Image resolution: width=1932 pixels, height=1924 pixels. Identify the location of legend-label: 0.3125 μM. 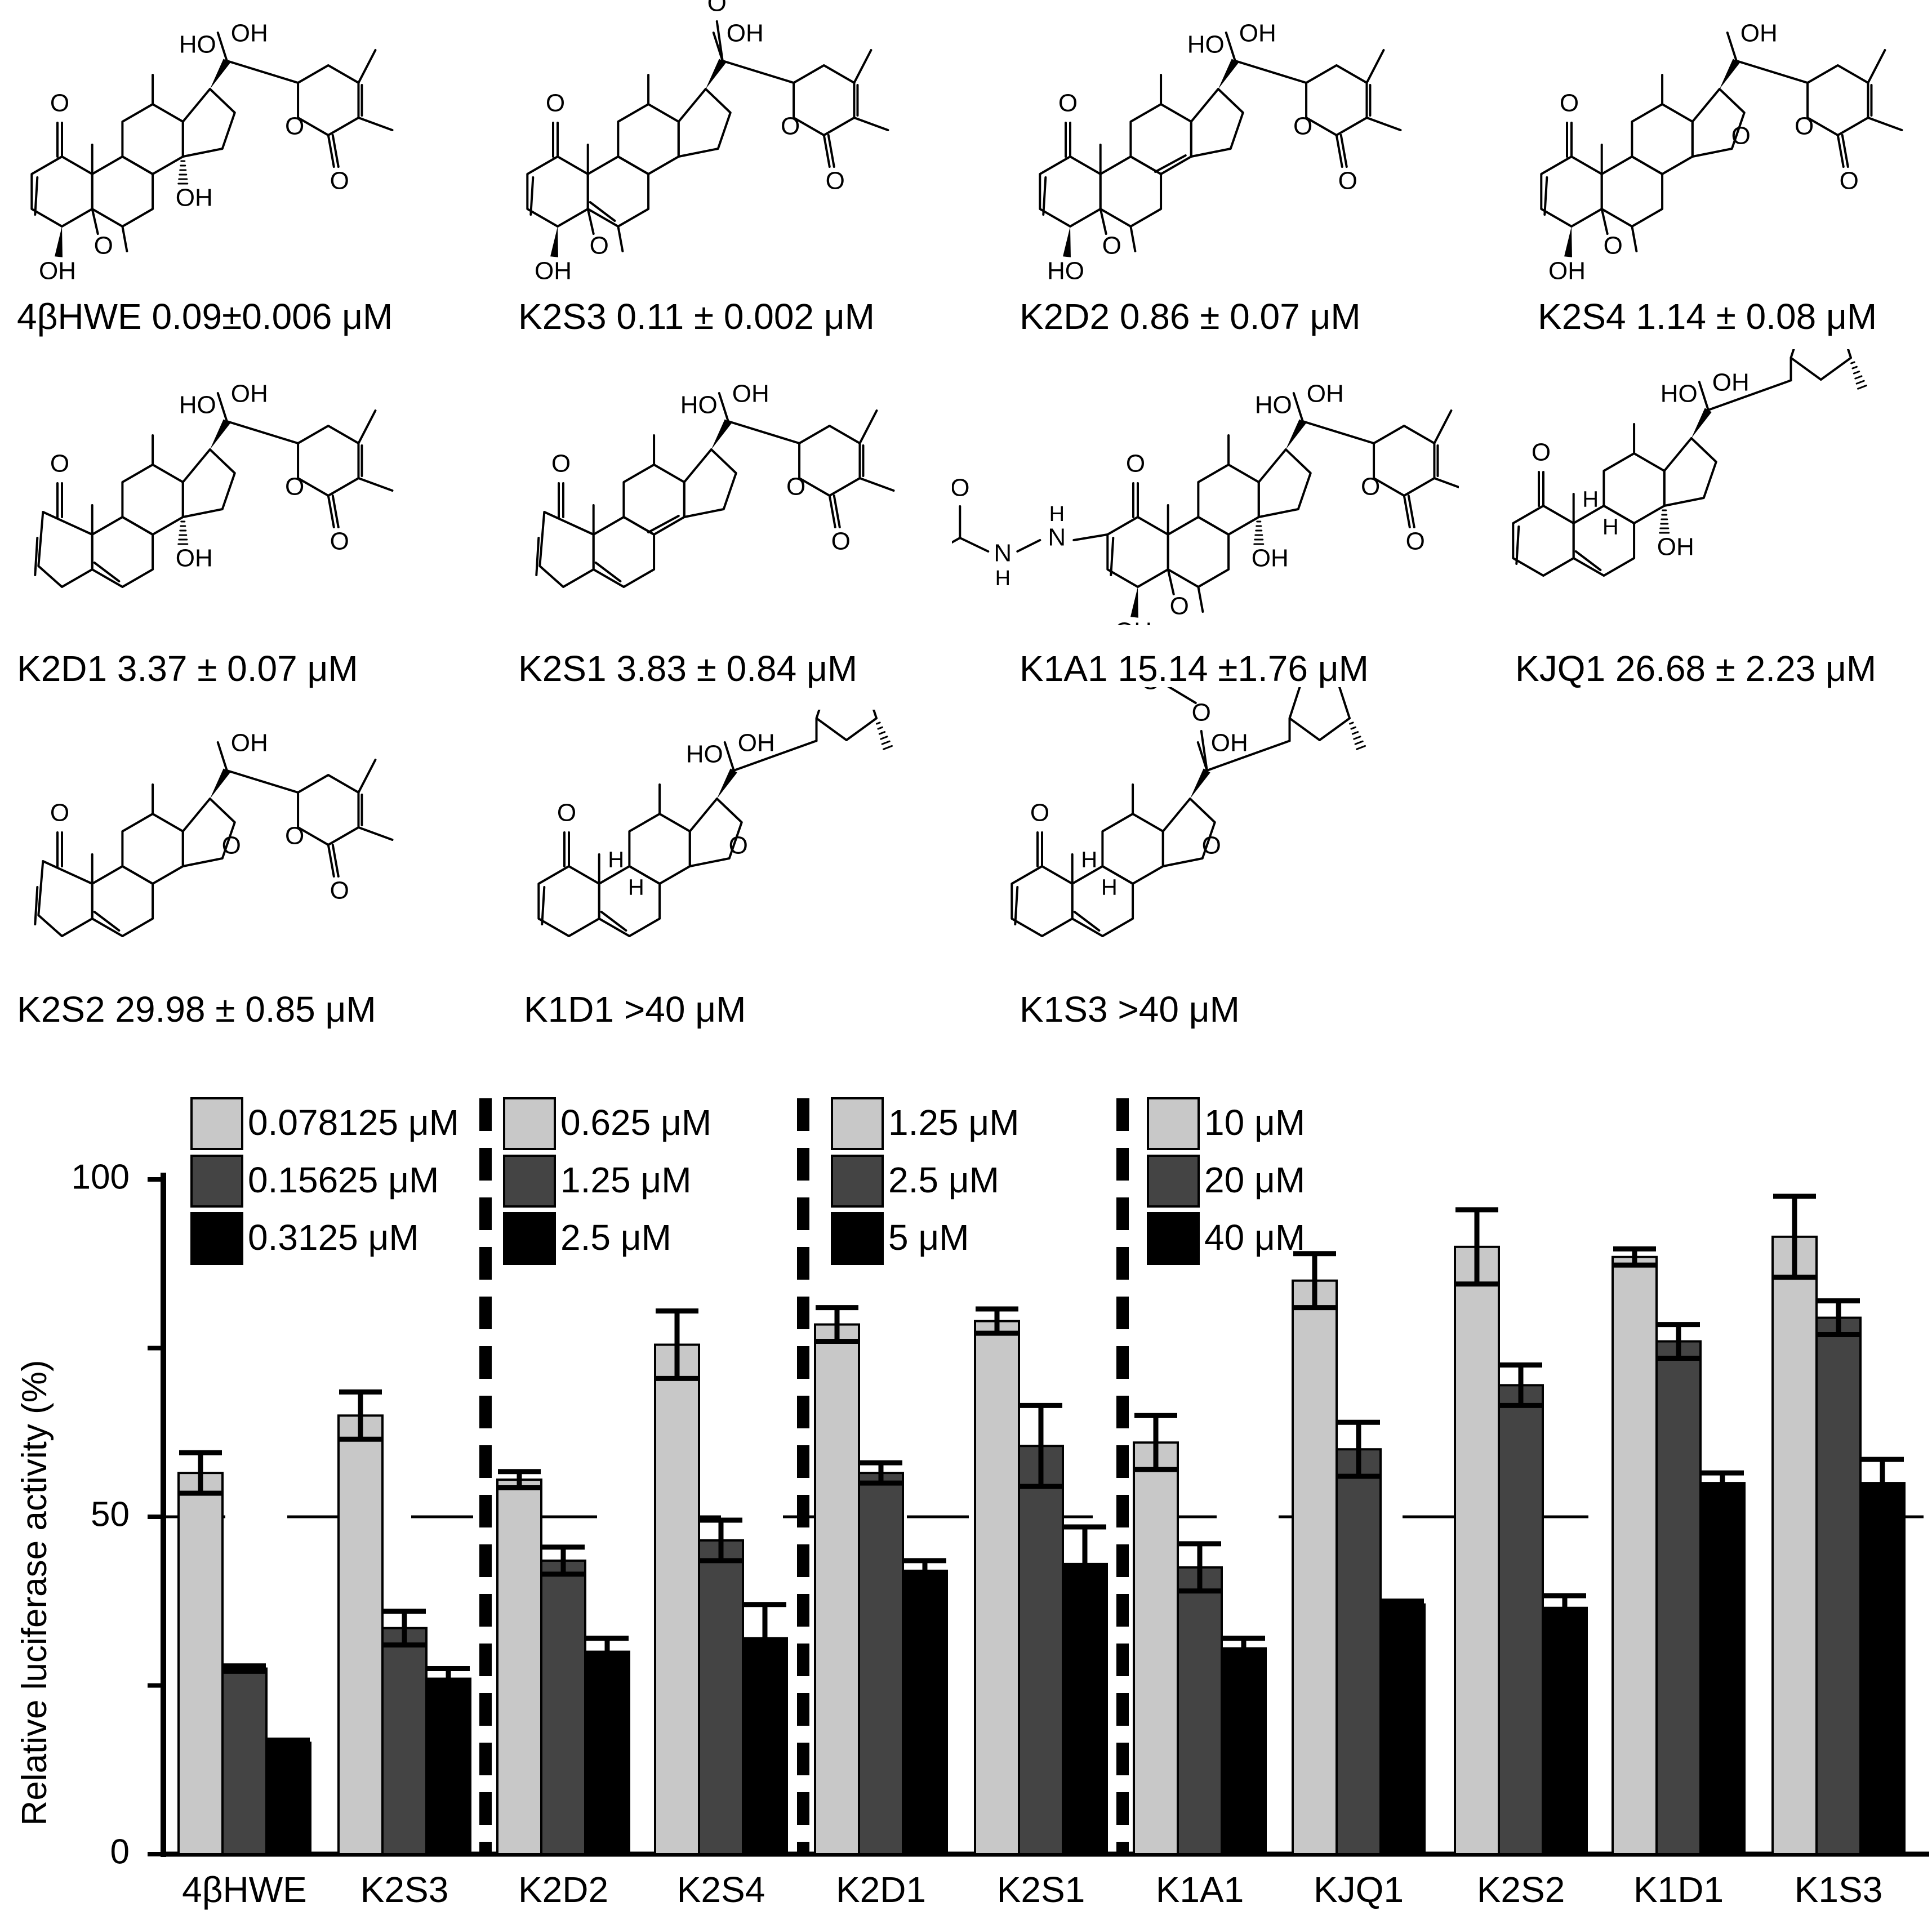
(333, 1237).